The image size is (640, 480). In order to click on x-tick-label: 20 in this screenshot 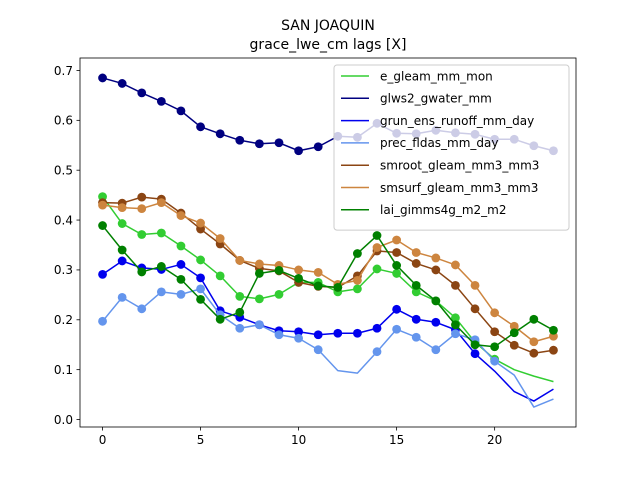, I will do `click(494, 440)`.